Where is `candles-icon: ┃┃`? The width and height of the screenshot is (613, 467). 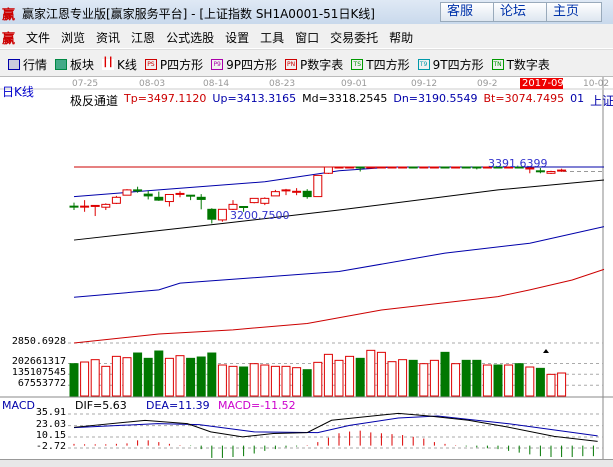
candles-icon: ┃┃ is located at coordinates (108, 64).